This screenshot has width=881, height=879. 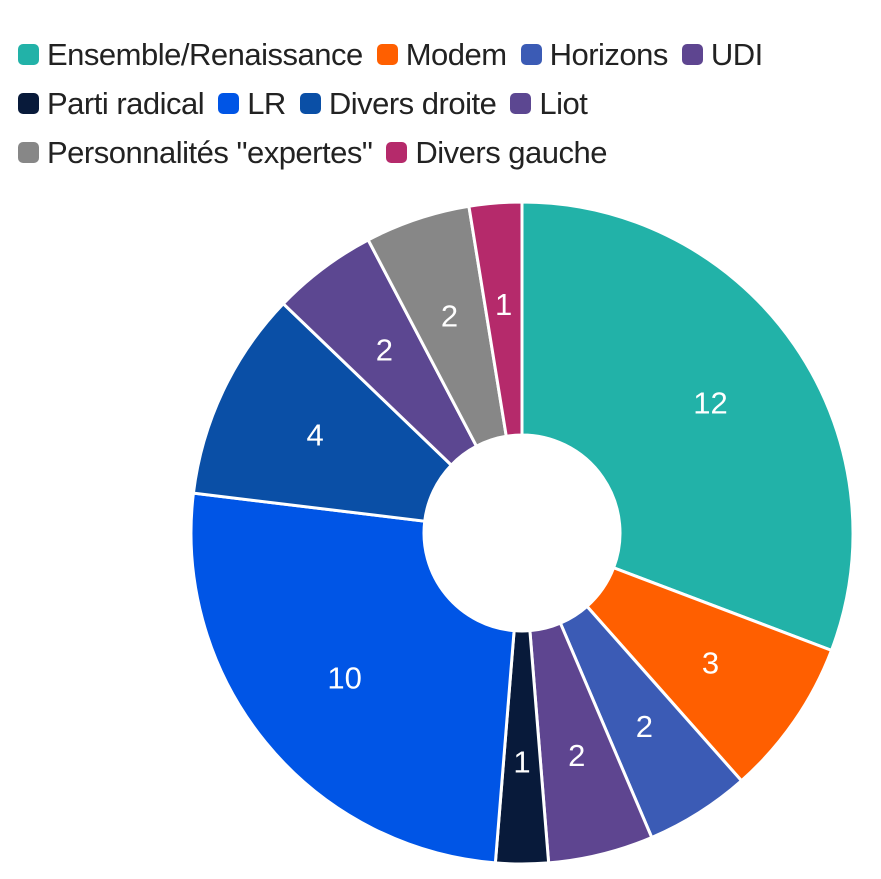 I want to click on pie-slice-modem, so click(x=709, y=674).